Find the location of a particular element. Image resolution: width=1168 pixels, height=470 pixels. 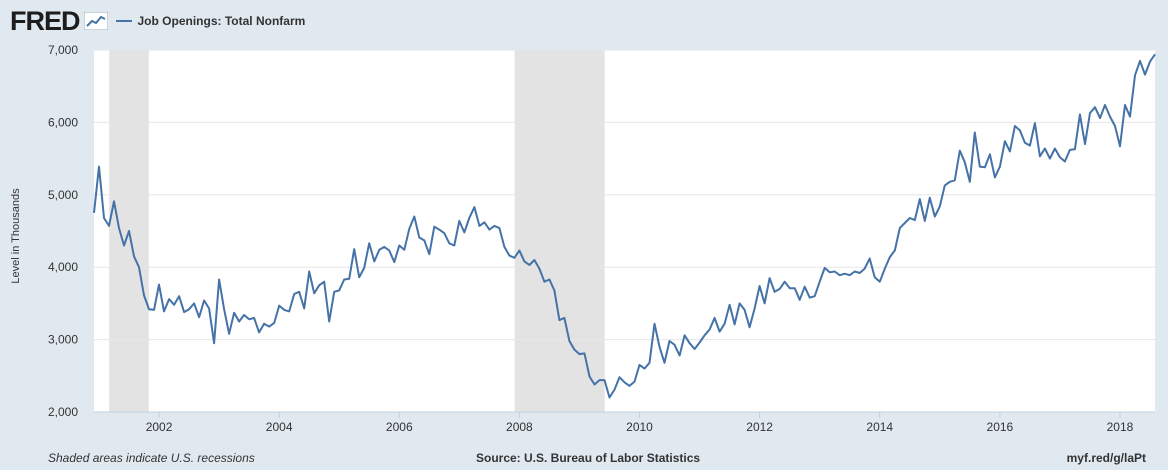

x-tick-label-2012: 2012 is located at coordinates (759, 427).